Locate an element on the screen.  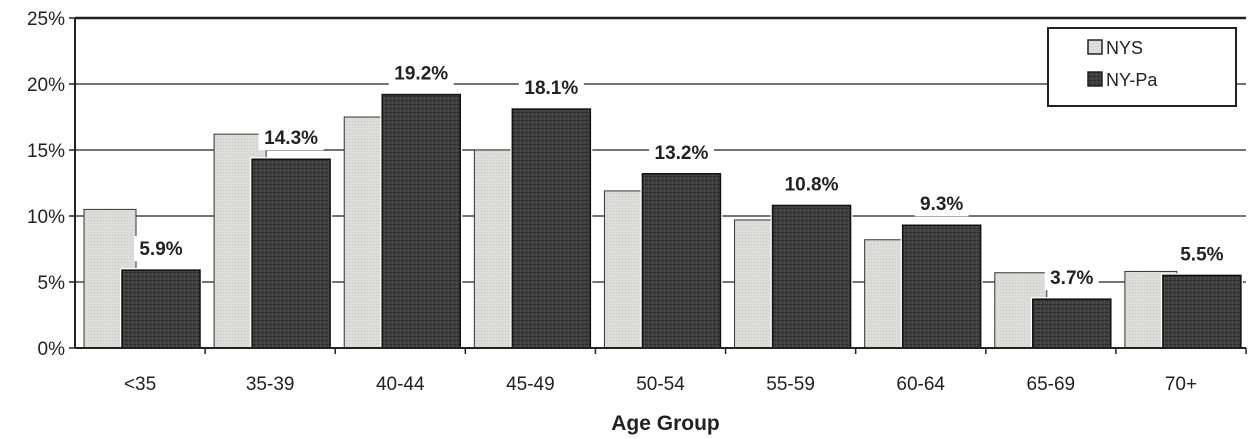
data-label-60-64: 9.3% is located at coordinates (941, 204).